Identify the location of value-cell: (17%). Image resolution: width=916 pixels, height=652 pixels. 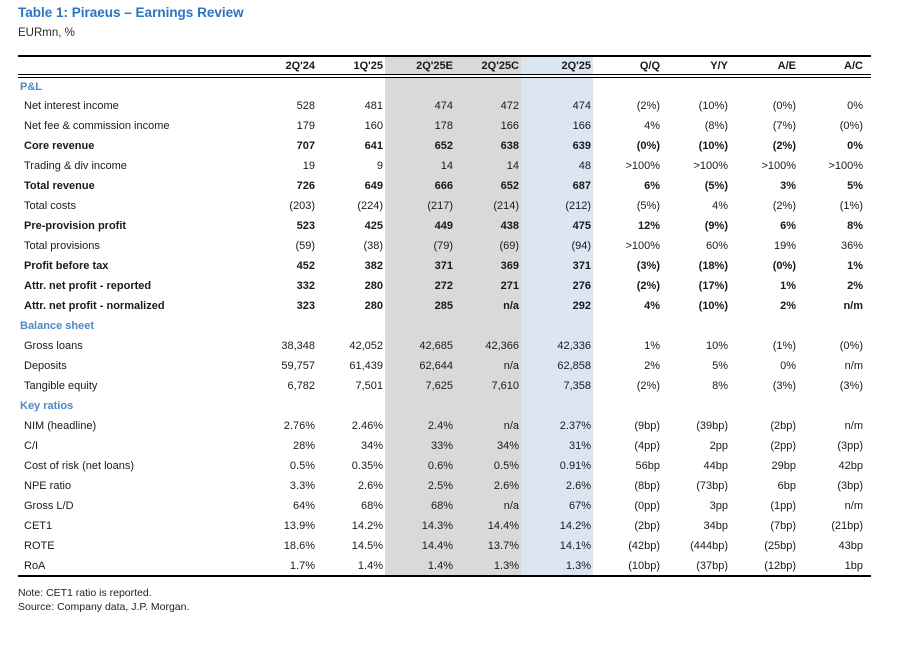
(713, 286).